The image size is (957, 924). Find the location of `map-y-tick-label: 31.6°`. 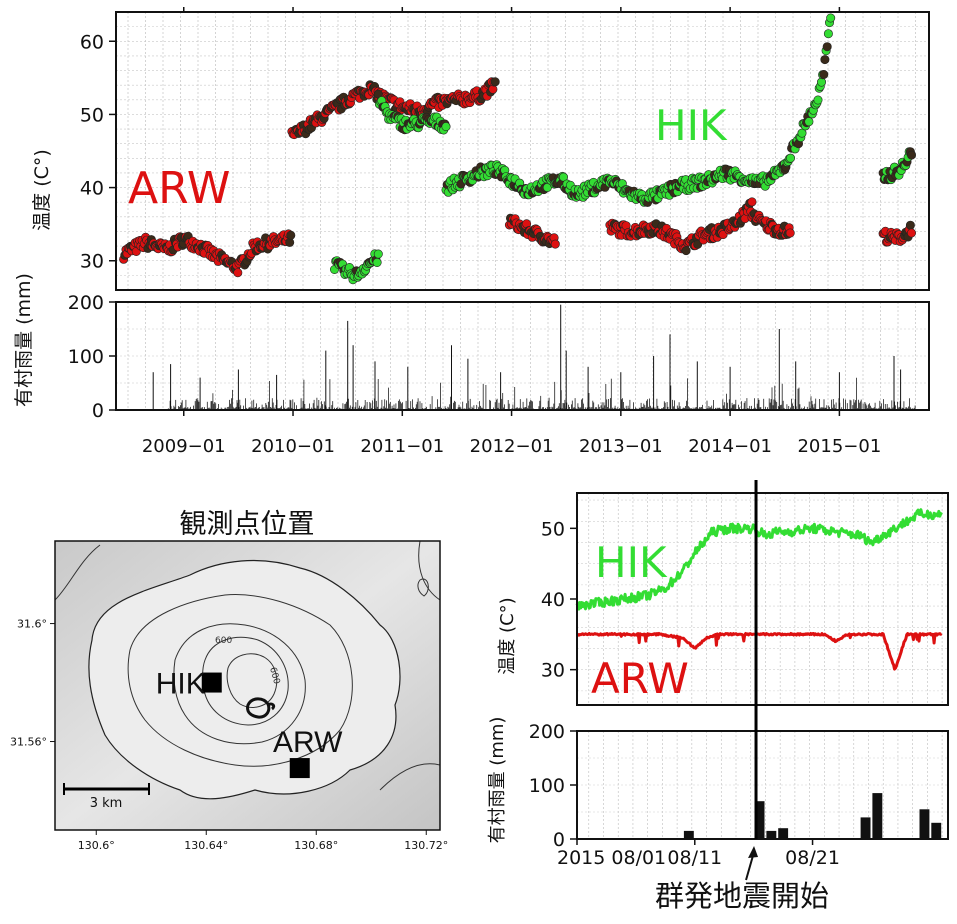

map-y-tick-label: 31.6° is located at coordinates (32, 624).